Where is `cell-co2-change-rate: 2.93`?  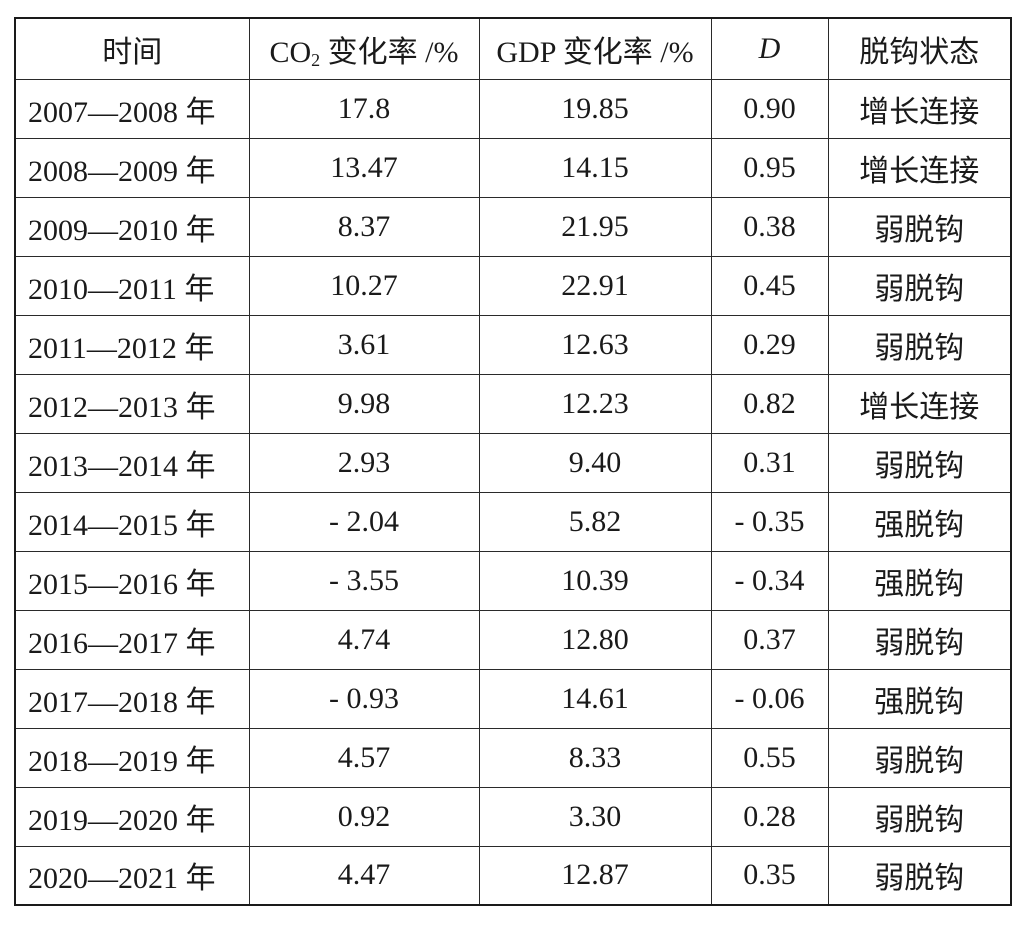
cell-co2-change-rate: 2.93 is located at coordinates (364, 462).